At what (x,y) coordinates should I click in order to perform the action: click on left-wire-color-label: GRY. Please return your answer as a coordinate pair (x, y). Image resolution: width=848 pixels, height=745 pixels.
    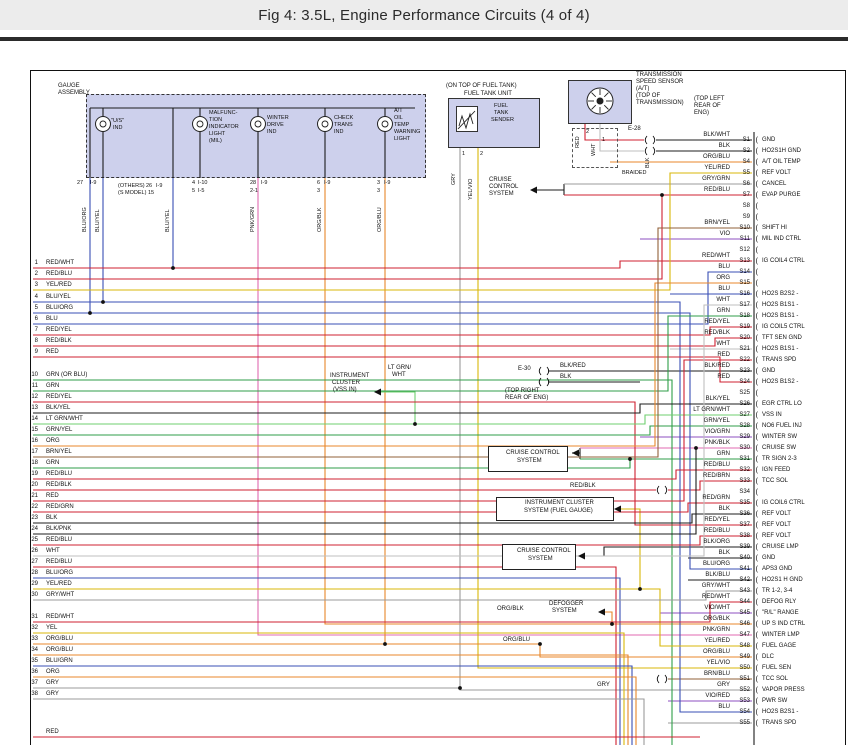
    Looking at the image, I should click on (52, 694).